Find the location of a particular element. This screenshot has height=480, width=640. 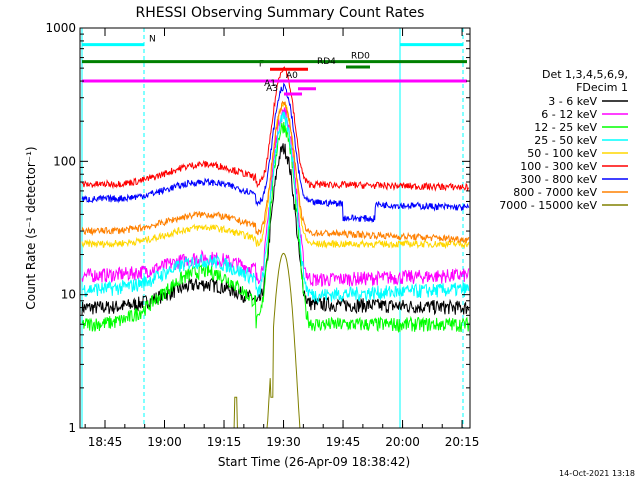

flag-label-rd4: RD4 is located at coordinates (326, 62).